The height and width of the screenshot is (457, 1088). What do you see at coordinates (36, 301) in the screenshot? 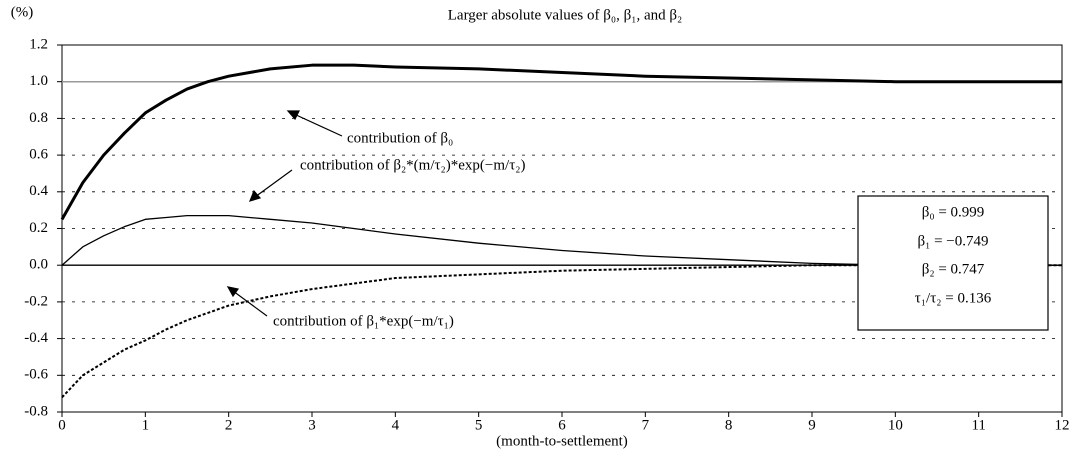
I see `y-tick-label: -0.2` at bounding box center [36, 301].